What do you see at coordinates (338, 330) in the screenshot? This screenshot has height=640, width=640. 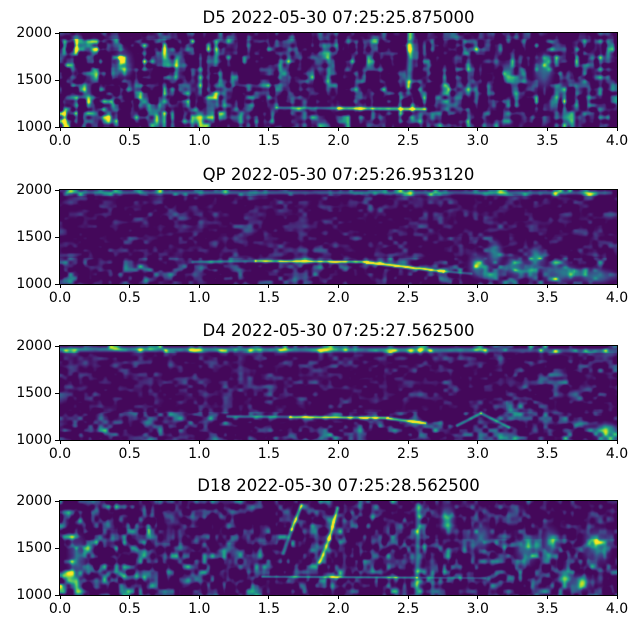 I see `subplot-title-D4: D4 2022-05-30 07:25:27.562500` at bounding box center [338, 330].